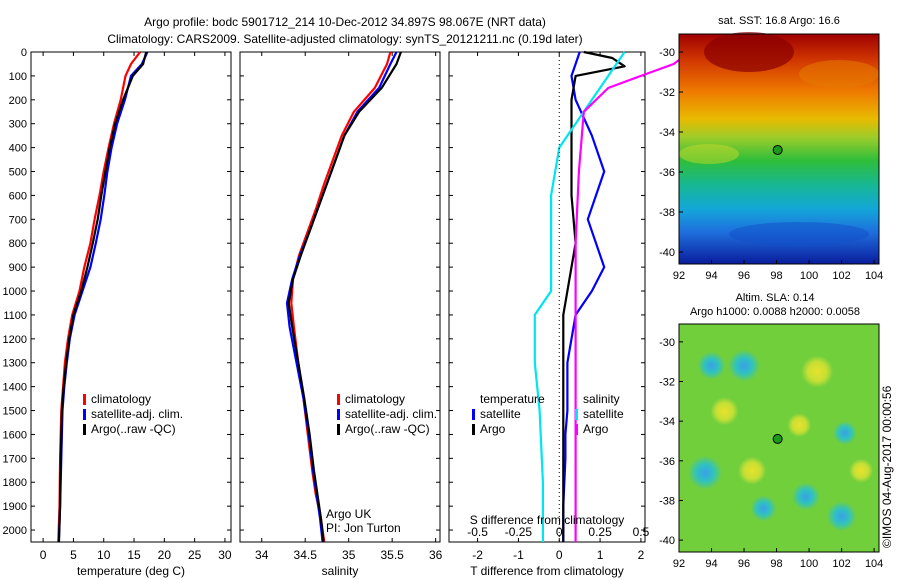 This screenshot has height=580, width=900. I want to click on x-tick-label: 102, so click(841, 276).